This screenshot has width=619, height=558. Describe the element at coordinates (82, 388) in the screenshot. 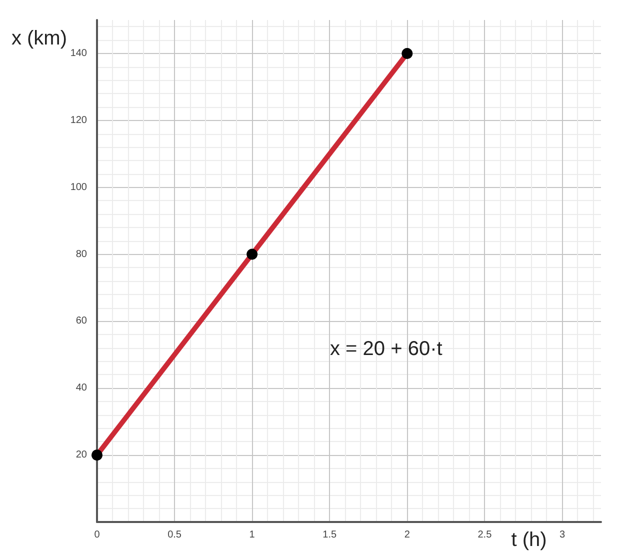

I see `y-tick-label: 40` at that location.